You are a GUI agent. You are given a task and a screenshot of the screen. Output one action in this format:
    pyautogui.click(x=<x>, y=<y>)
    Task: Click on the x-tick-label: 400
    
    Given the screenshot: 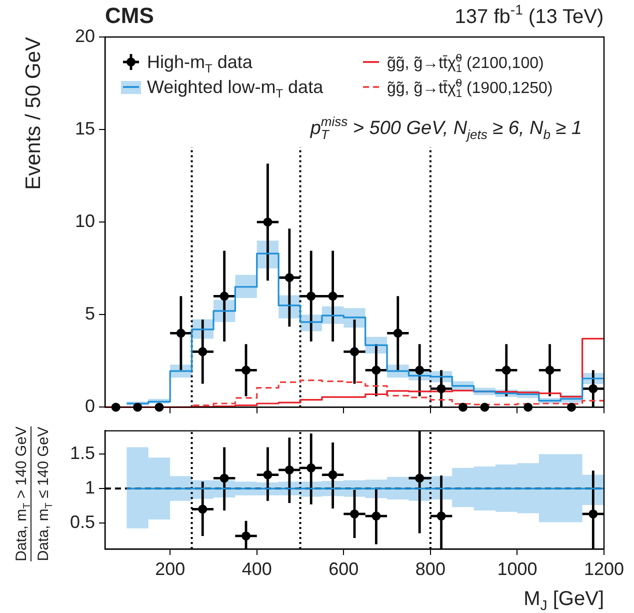 What is the action you would take?
    pyautogui.click(x=257, y=568)
    